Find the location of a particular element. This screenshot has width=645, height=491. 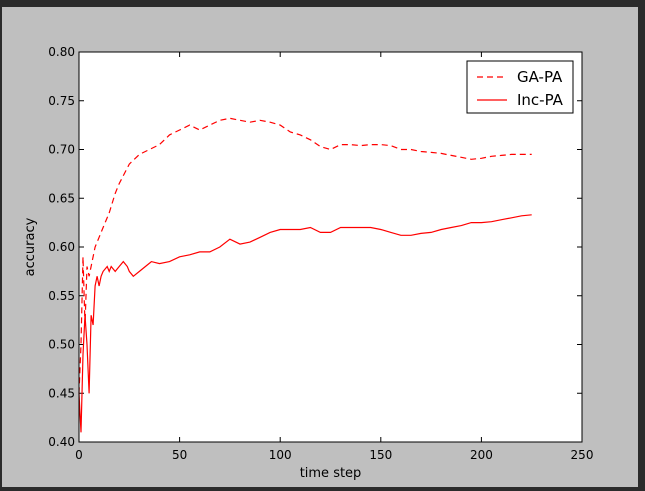

y-tick-label: 0.40 is located at coordinates (61, 442).